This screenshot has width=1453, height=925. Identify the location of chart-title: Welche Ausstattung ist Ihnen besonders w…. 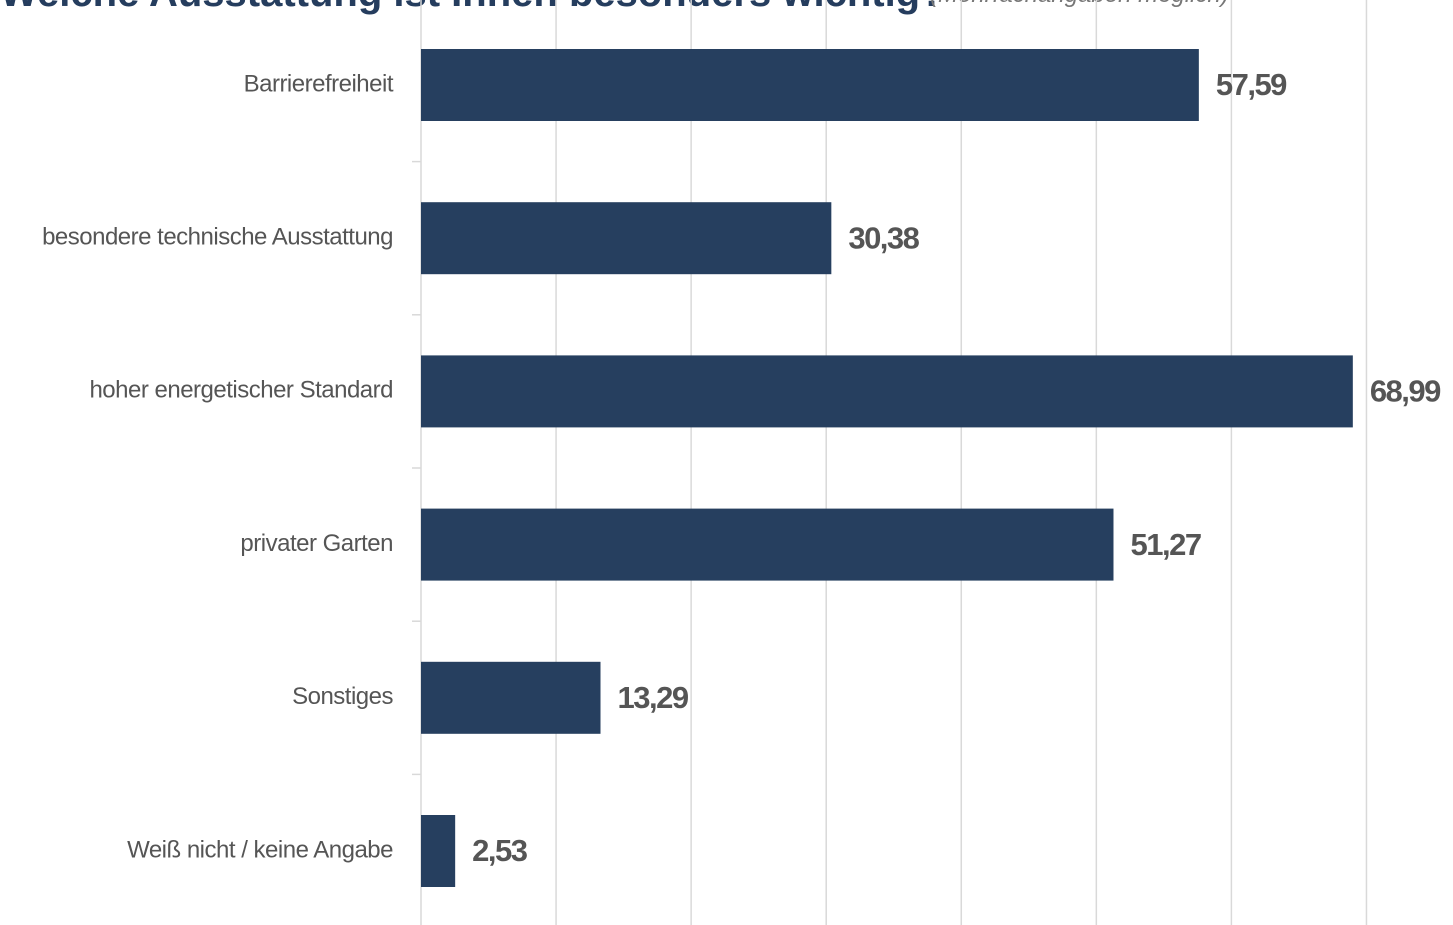
(472, 7).